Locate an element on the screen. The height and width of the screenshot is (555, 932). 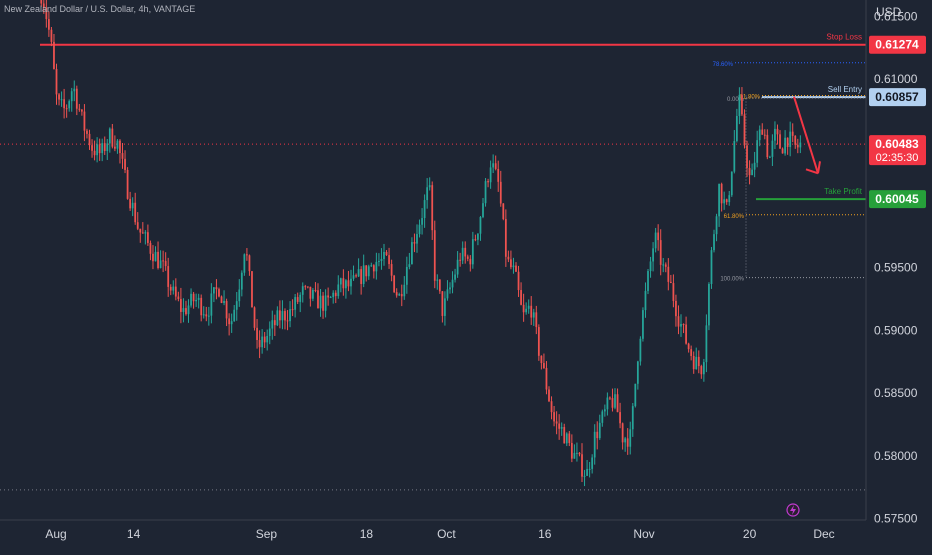
fib-level-label: 100.00% is located at coordinates (732, 280).